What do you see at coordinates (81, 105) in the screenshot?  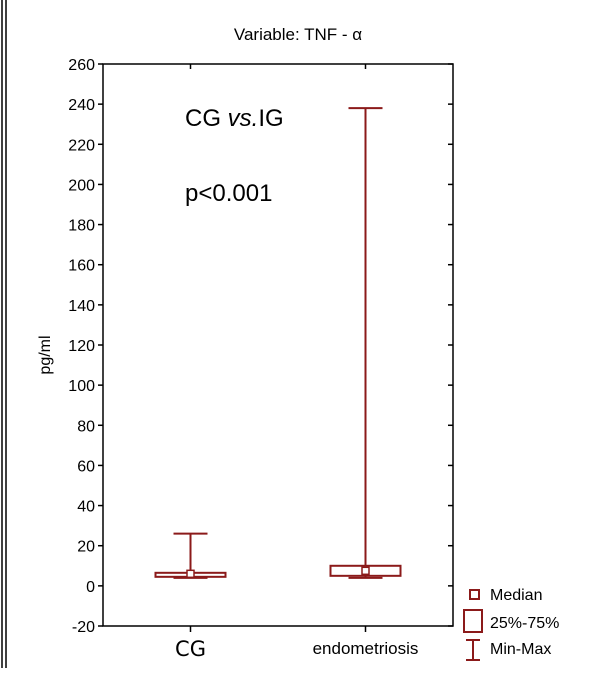 I see `y-tick-label: 240` at bounding box center [81, 105].